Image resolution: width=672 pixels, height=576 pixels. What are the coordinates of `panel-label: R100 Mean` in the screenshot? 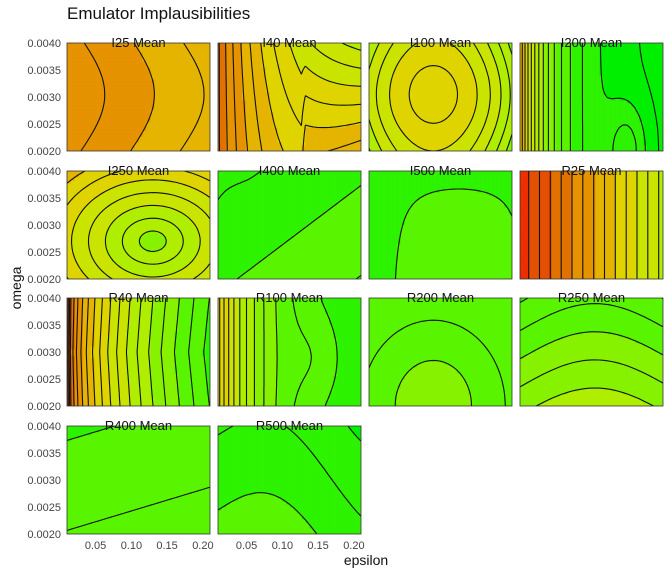 It's located at (289, 297).